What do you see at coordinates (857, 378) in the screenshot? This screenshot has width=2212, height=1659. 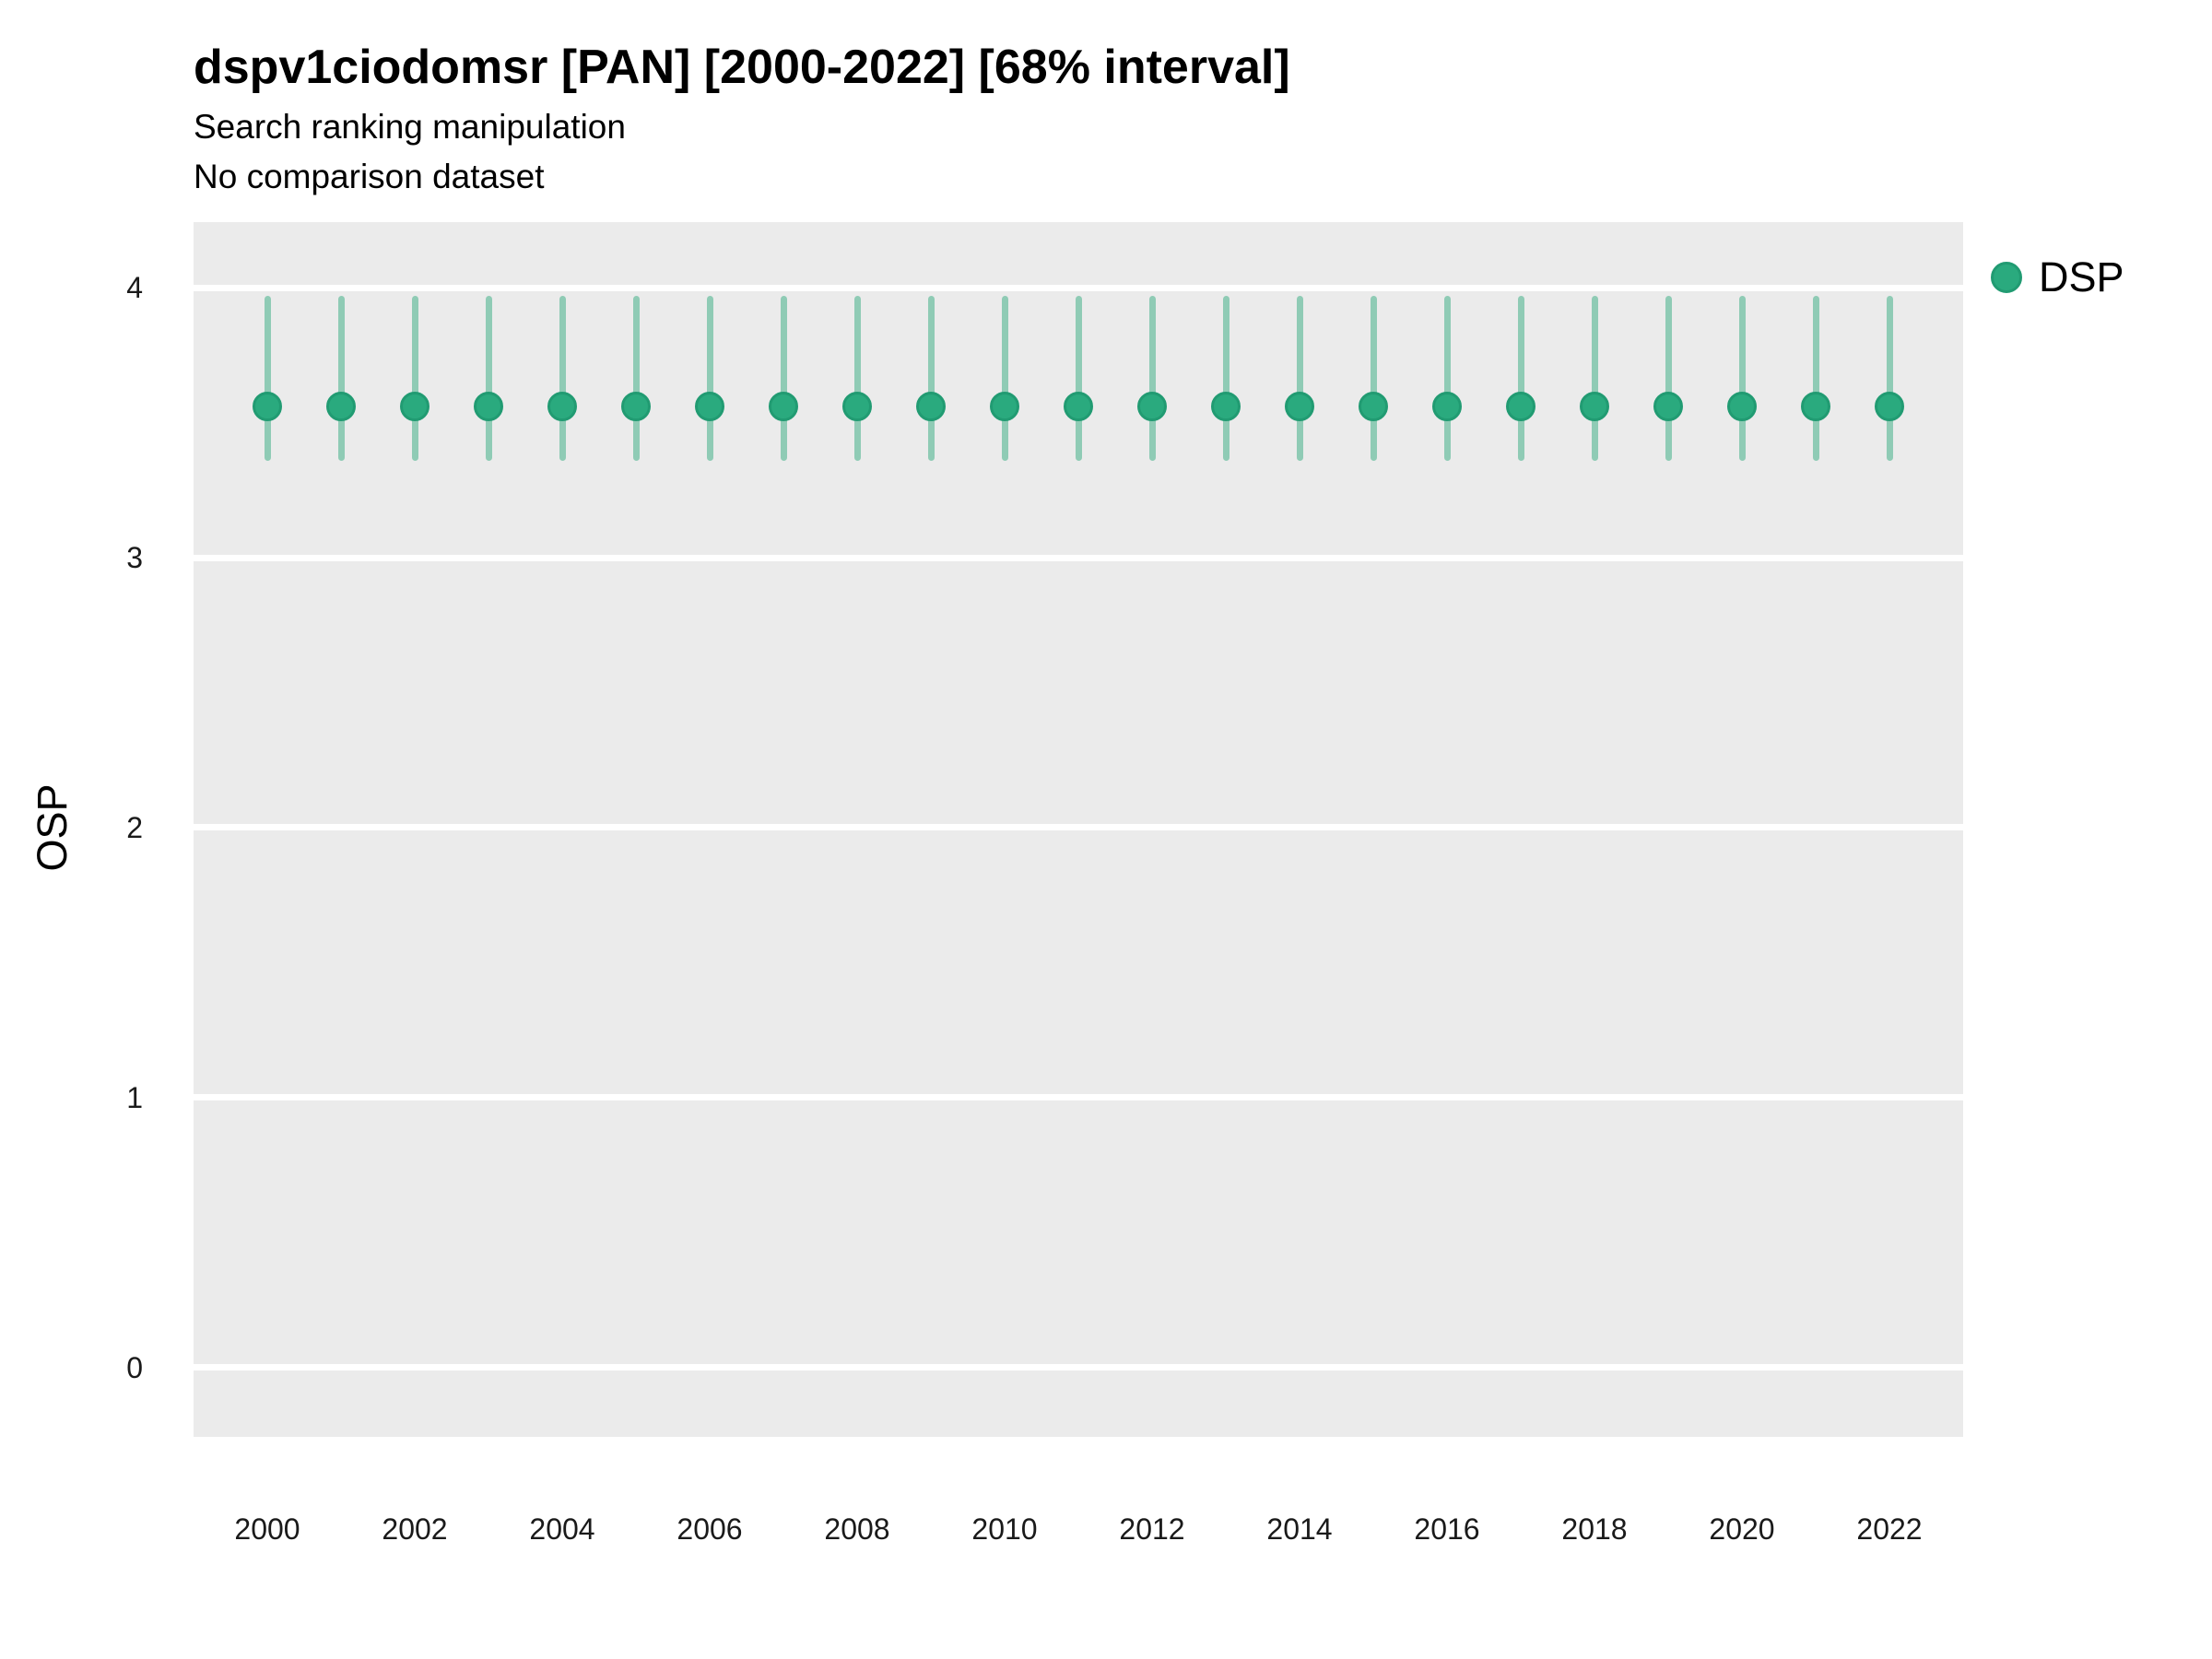 I see `interval-bar-2008` at bounding box center [857, 378].